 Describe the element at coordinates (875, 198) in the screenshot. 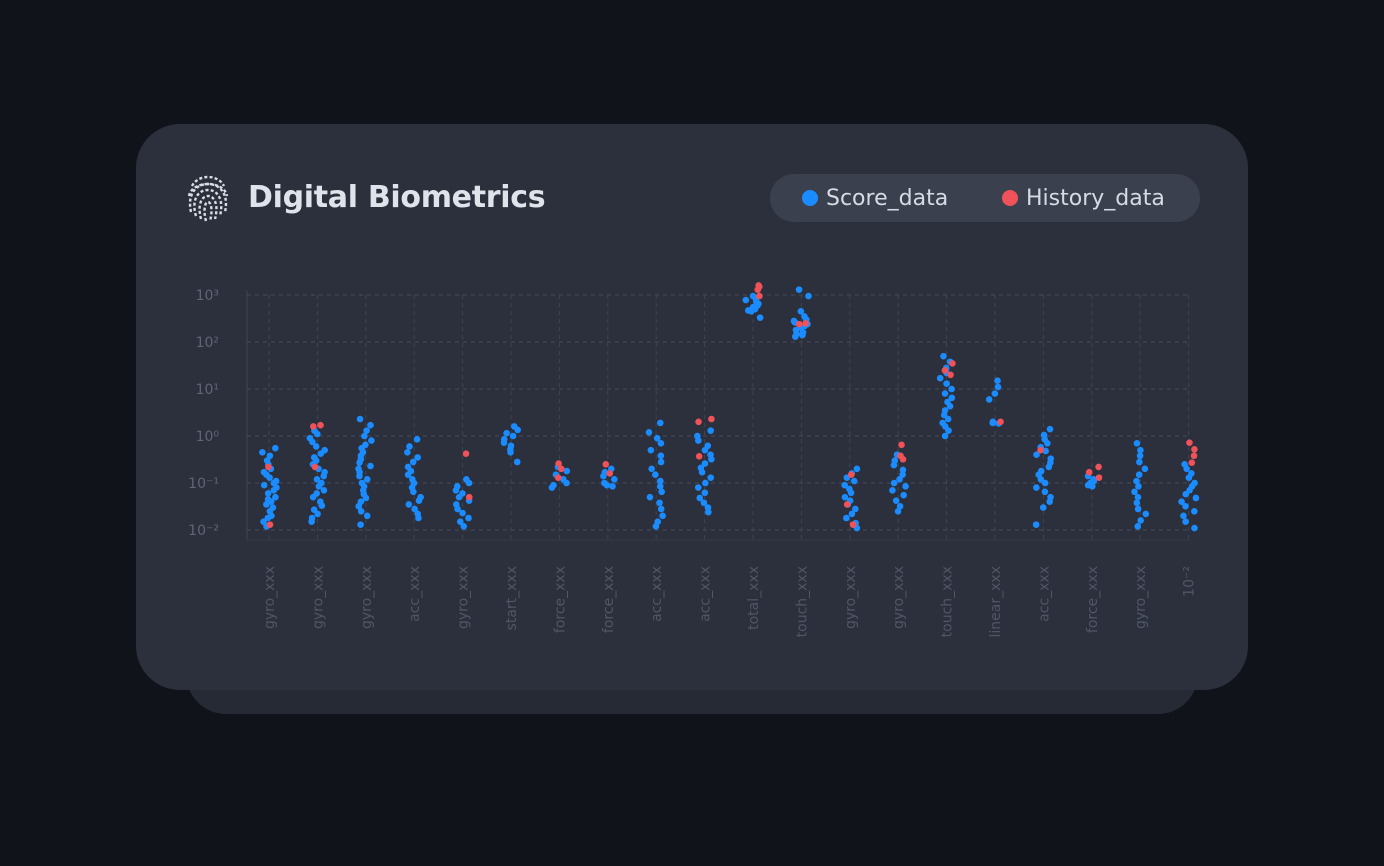

I see `legend-item-score: Score_data` at that location.